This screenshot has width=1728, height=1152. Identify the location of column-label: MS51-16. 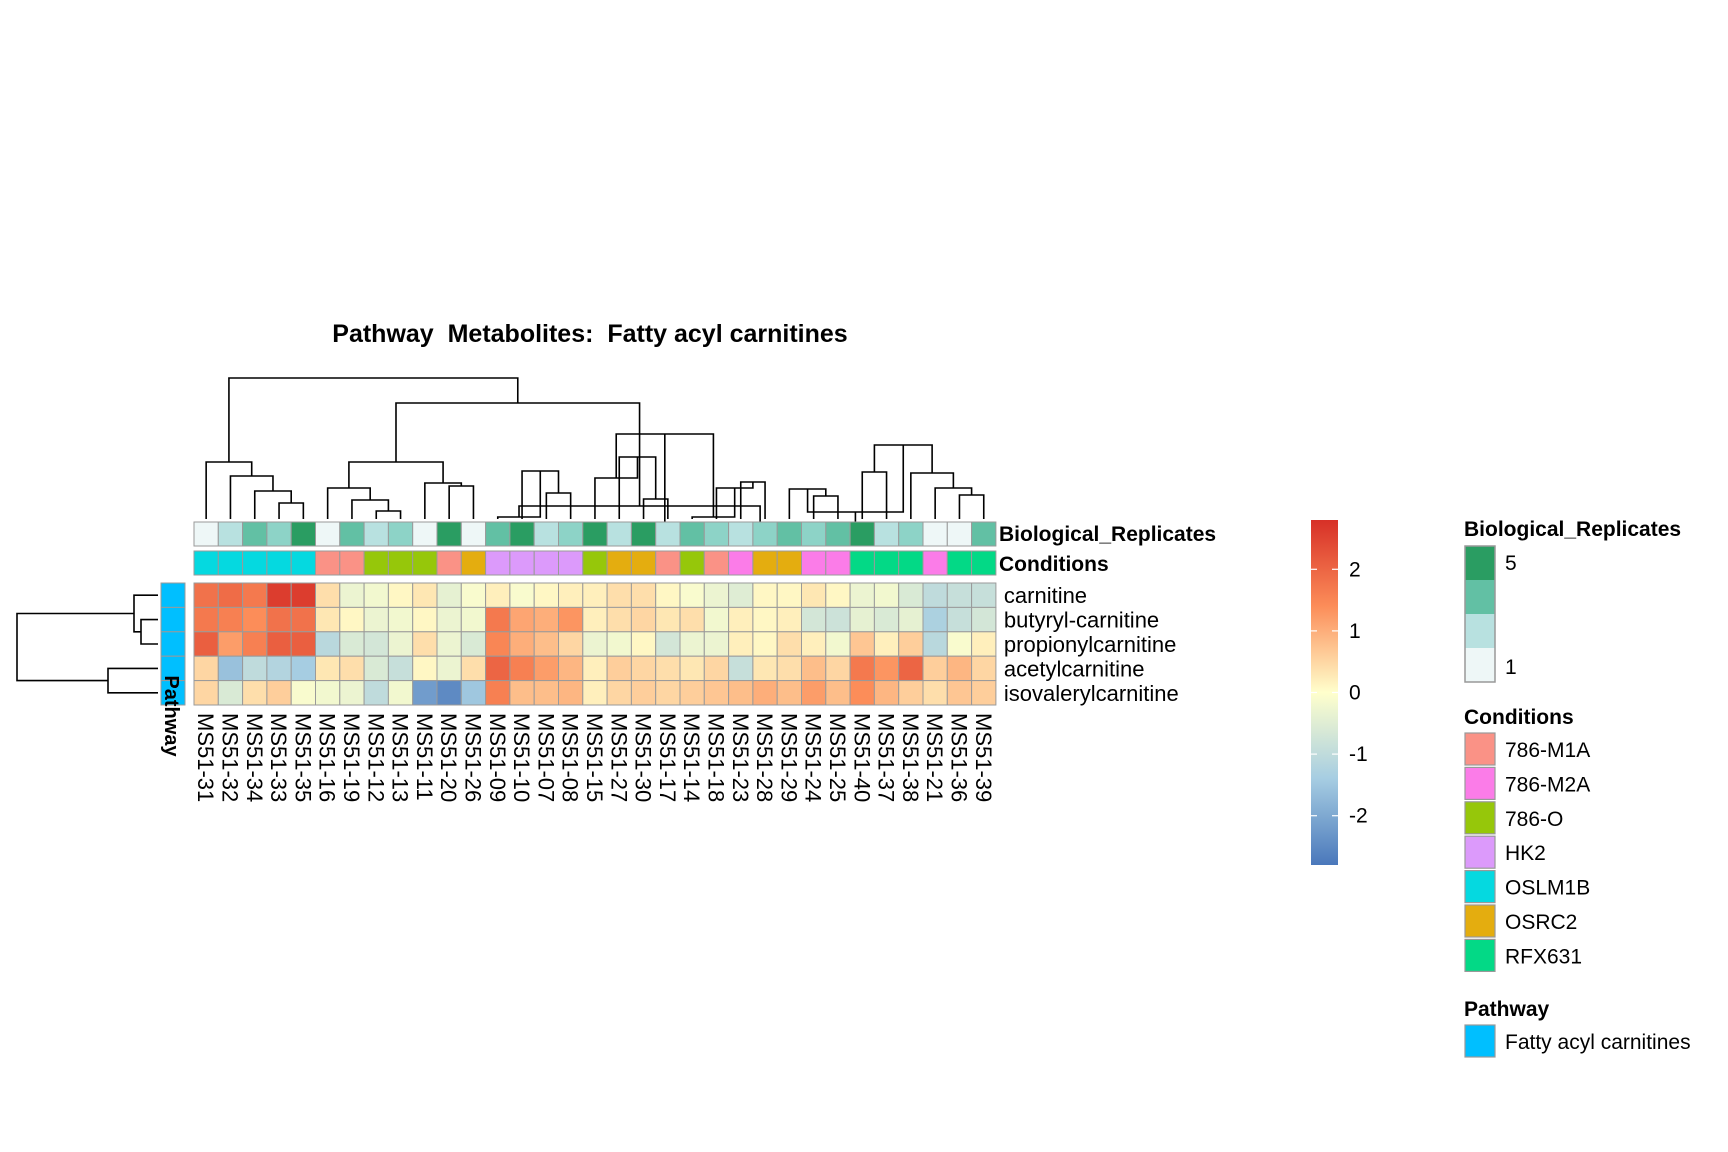
(327, 757).